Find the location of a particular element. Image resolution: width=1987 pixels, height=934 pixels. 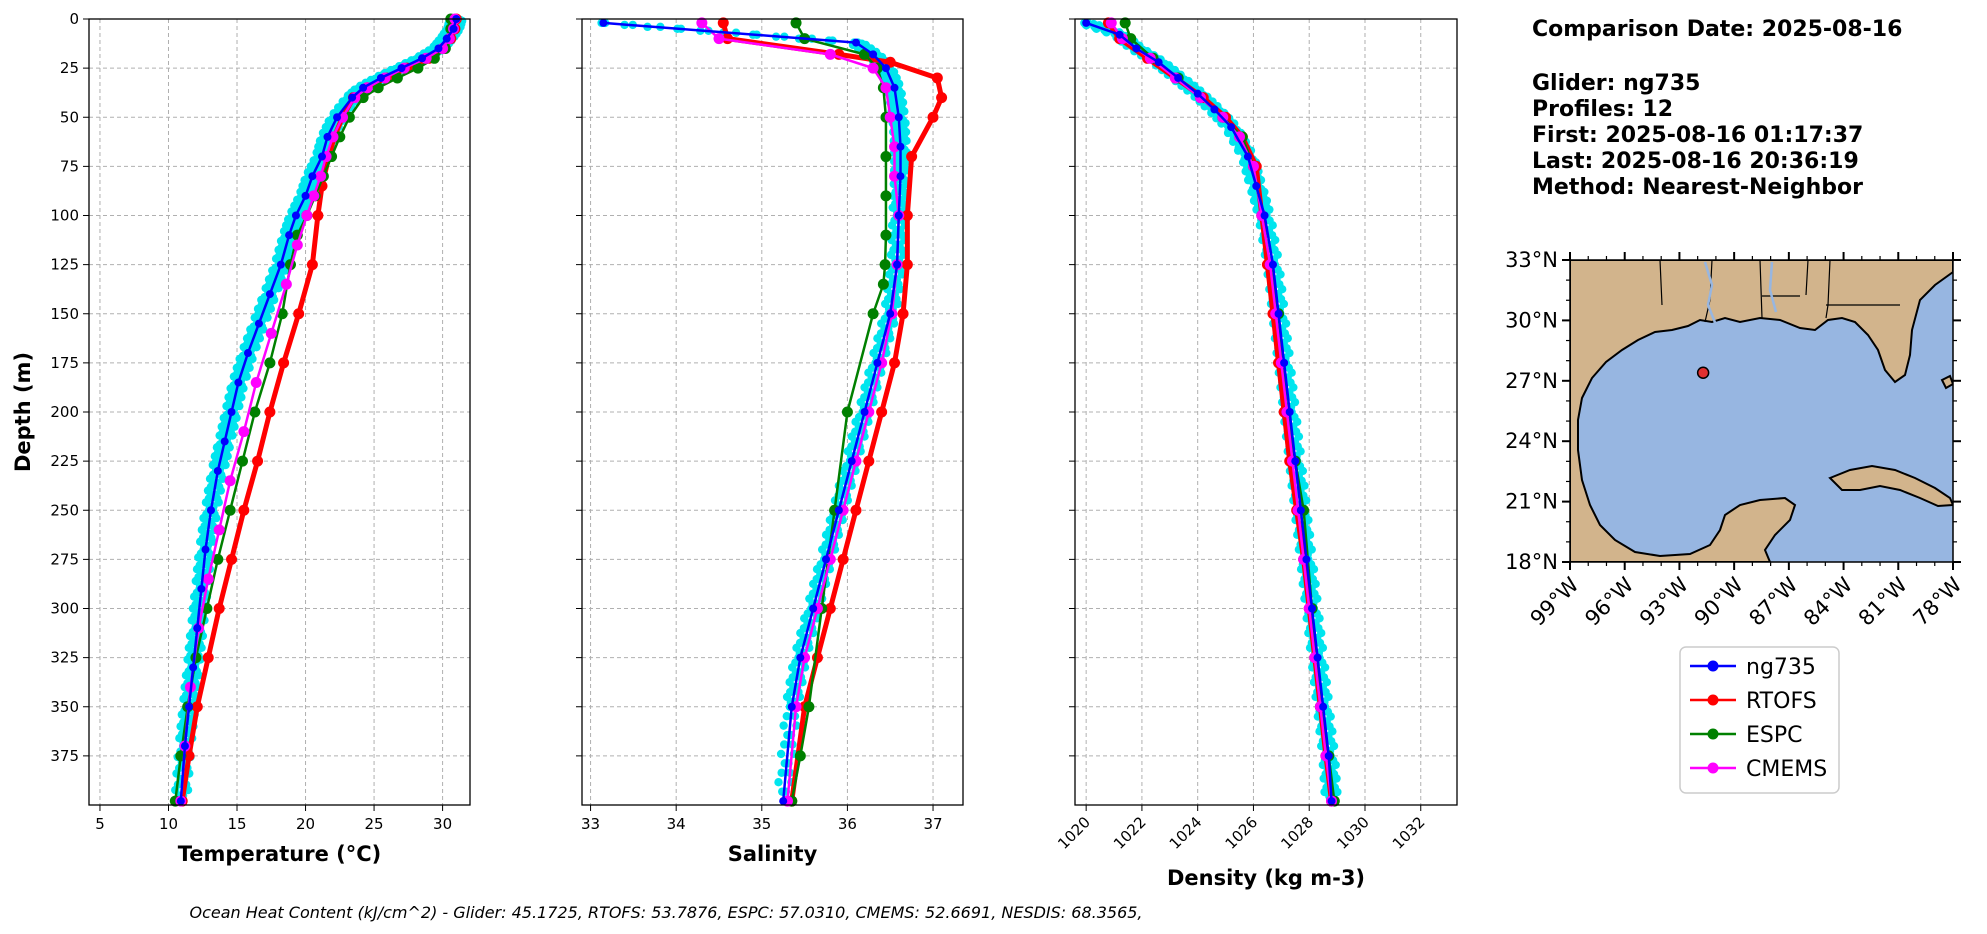

map-lat-label: 21°N is located at coordinates (1531, 502).